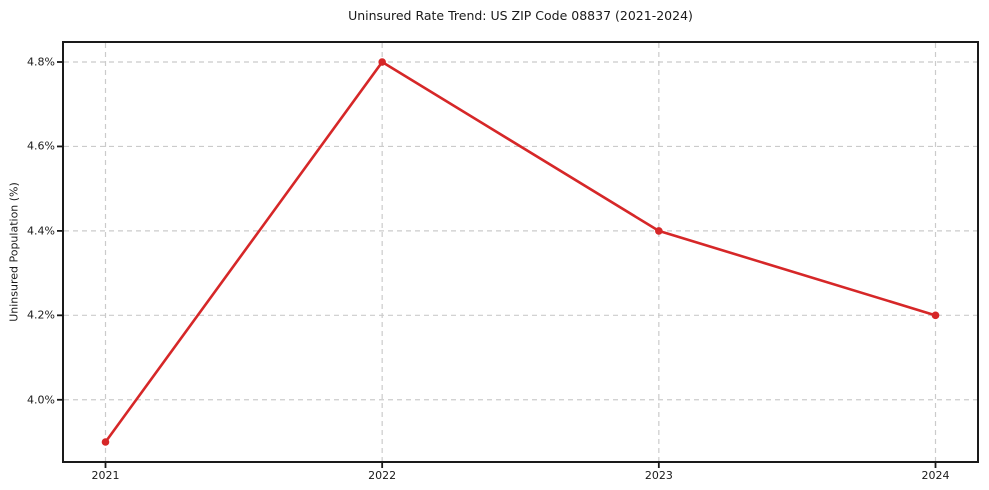 The width and height of the screenshot is (989, 490). What do you see at coordinates (41, 62) in the screenshot?
I see `y-tick-label: 4.8%` at bounding box center [41, 62].